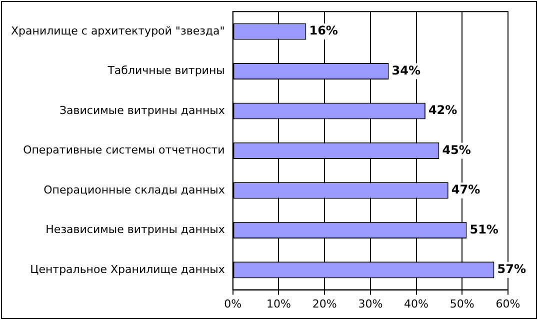  I want to click on data-label: 47%, so click(465, 189).